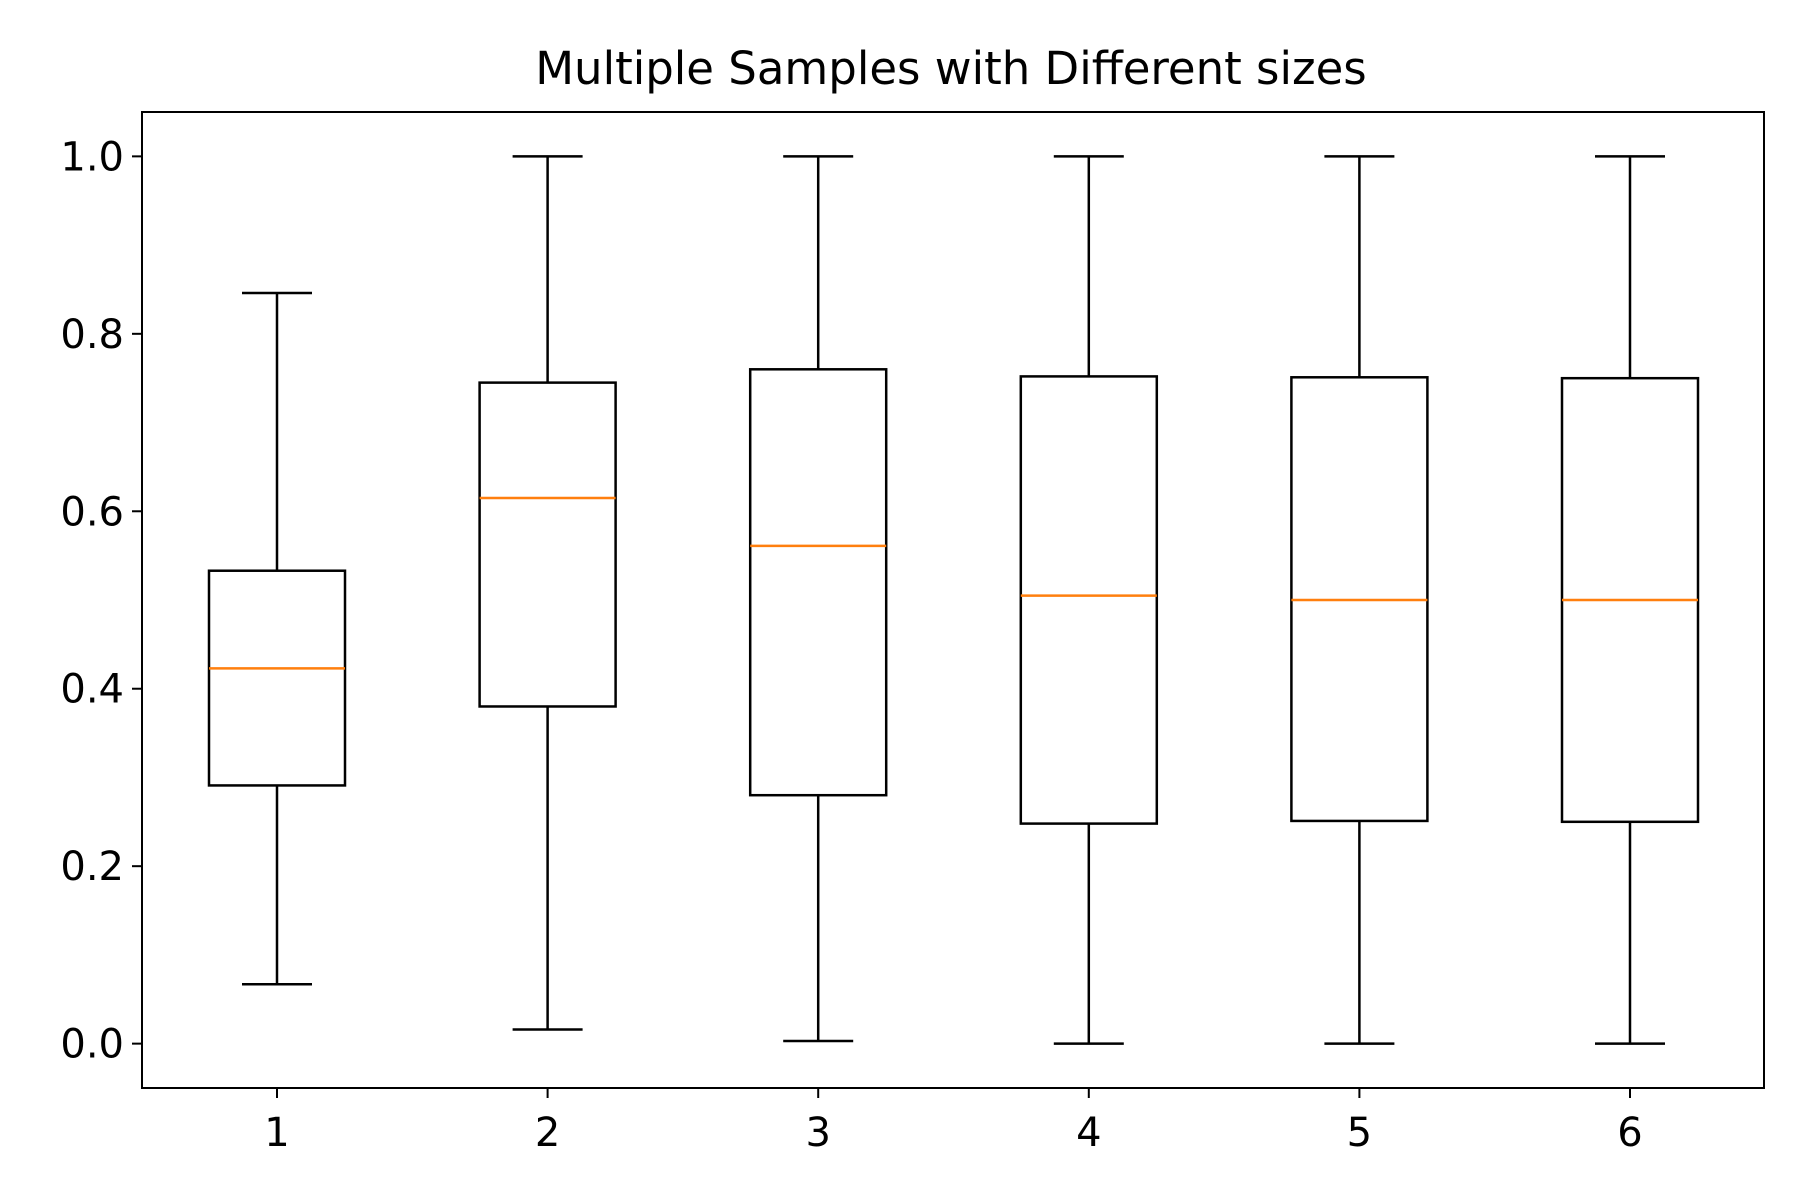  Describe the element at coordinates (92, 867) in the screenshot. I see `y-tick-label: 0.2` at that location.